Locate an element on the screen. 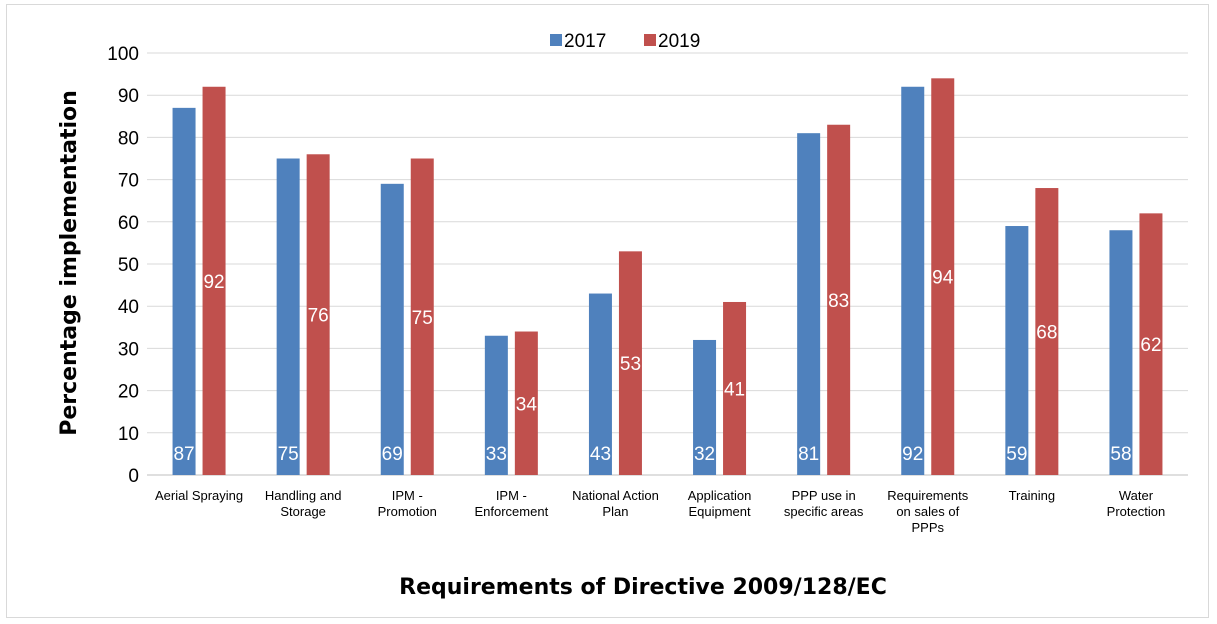  data-label-2019: 68 is located at coordinates (1046, 333).